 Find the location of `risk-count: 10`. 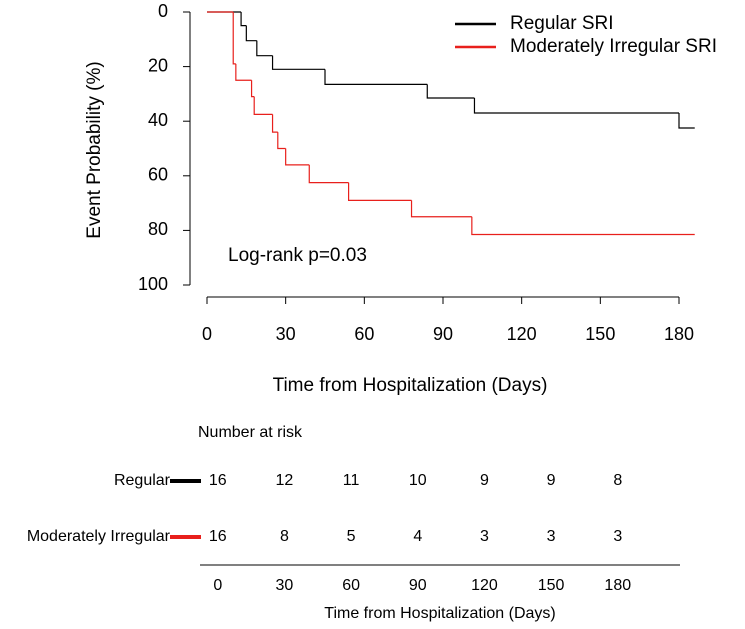

risk-count: 10 is located at coordinates (418, 480).